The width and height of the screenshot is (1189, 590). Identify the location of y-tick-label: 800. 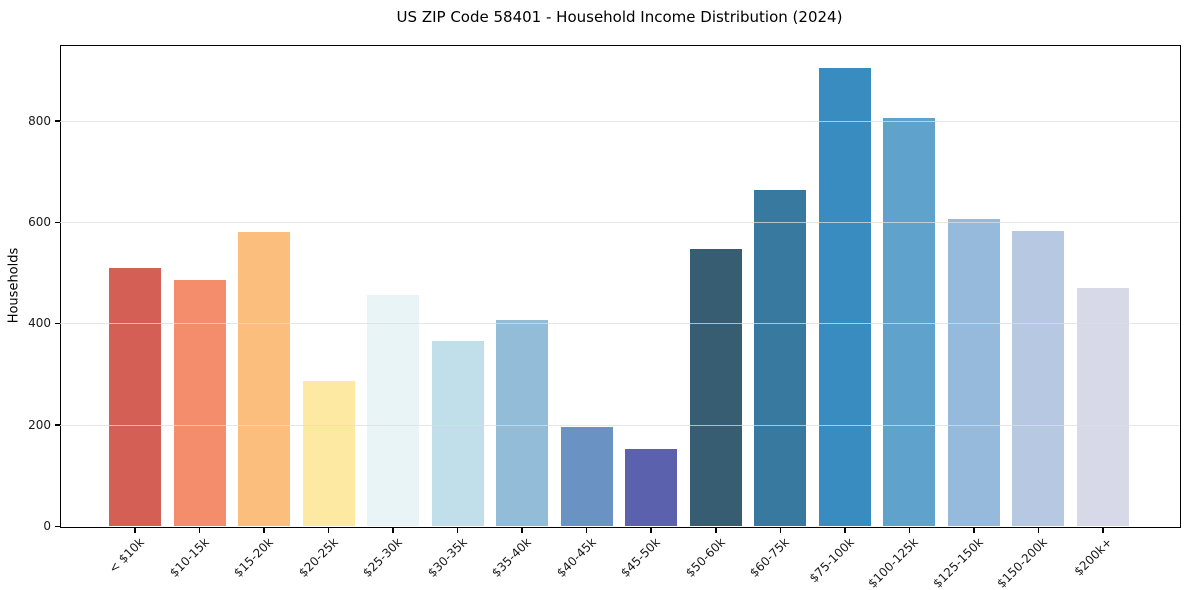
(39, 120).